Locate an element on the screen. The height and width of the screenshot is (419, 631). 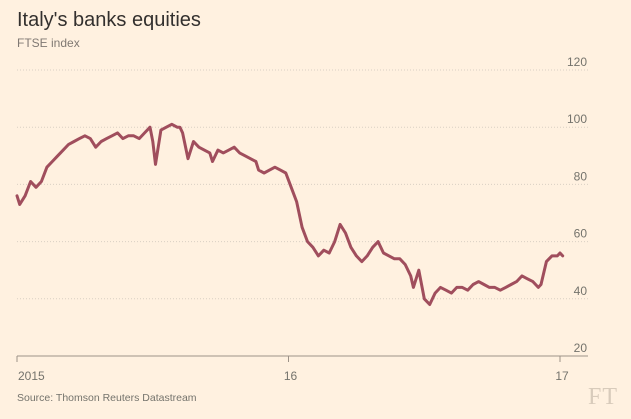
y-tick-label: 60 is located at coordinates (581, 234).